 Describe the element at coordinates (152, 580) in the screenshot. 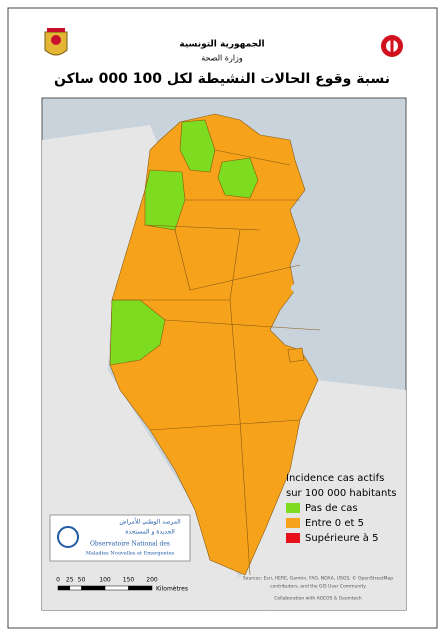

I see `scale-label: 200` at that location.